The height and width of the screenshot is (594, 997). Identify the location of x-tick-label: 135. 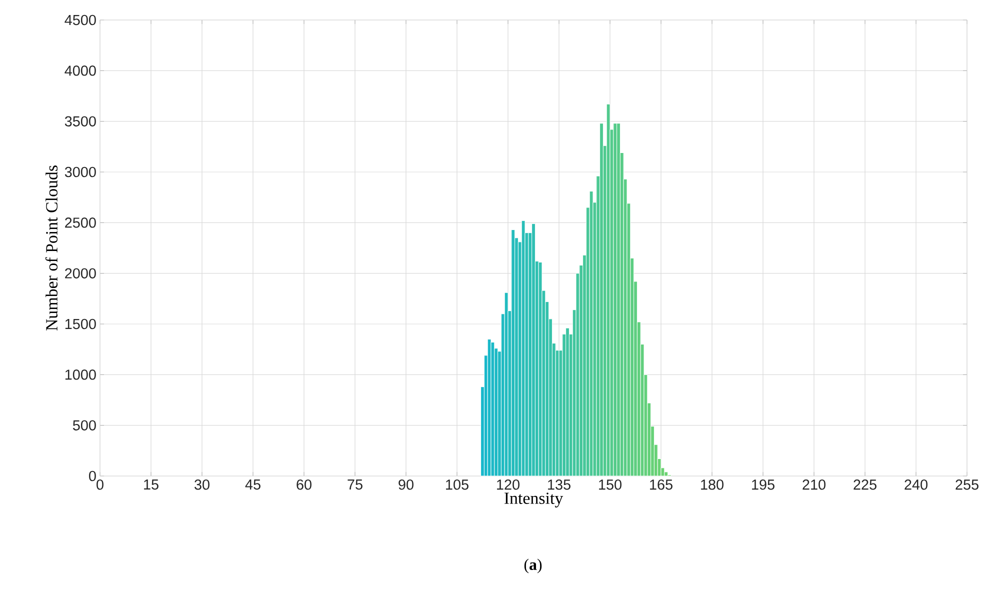
(559, 485).